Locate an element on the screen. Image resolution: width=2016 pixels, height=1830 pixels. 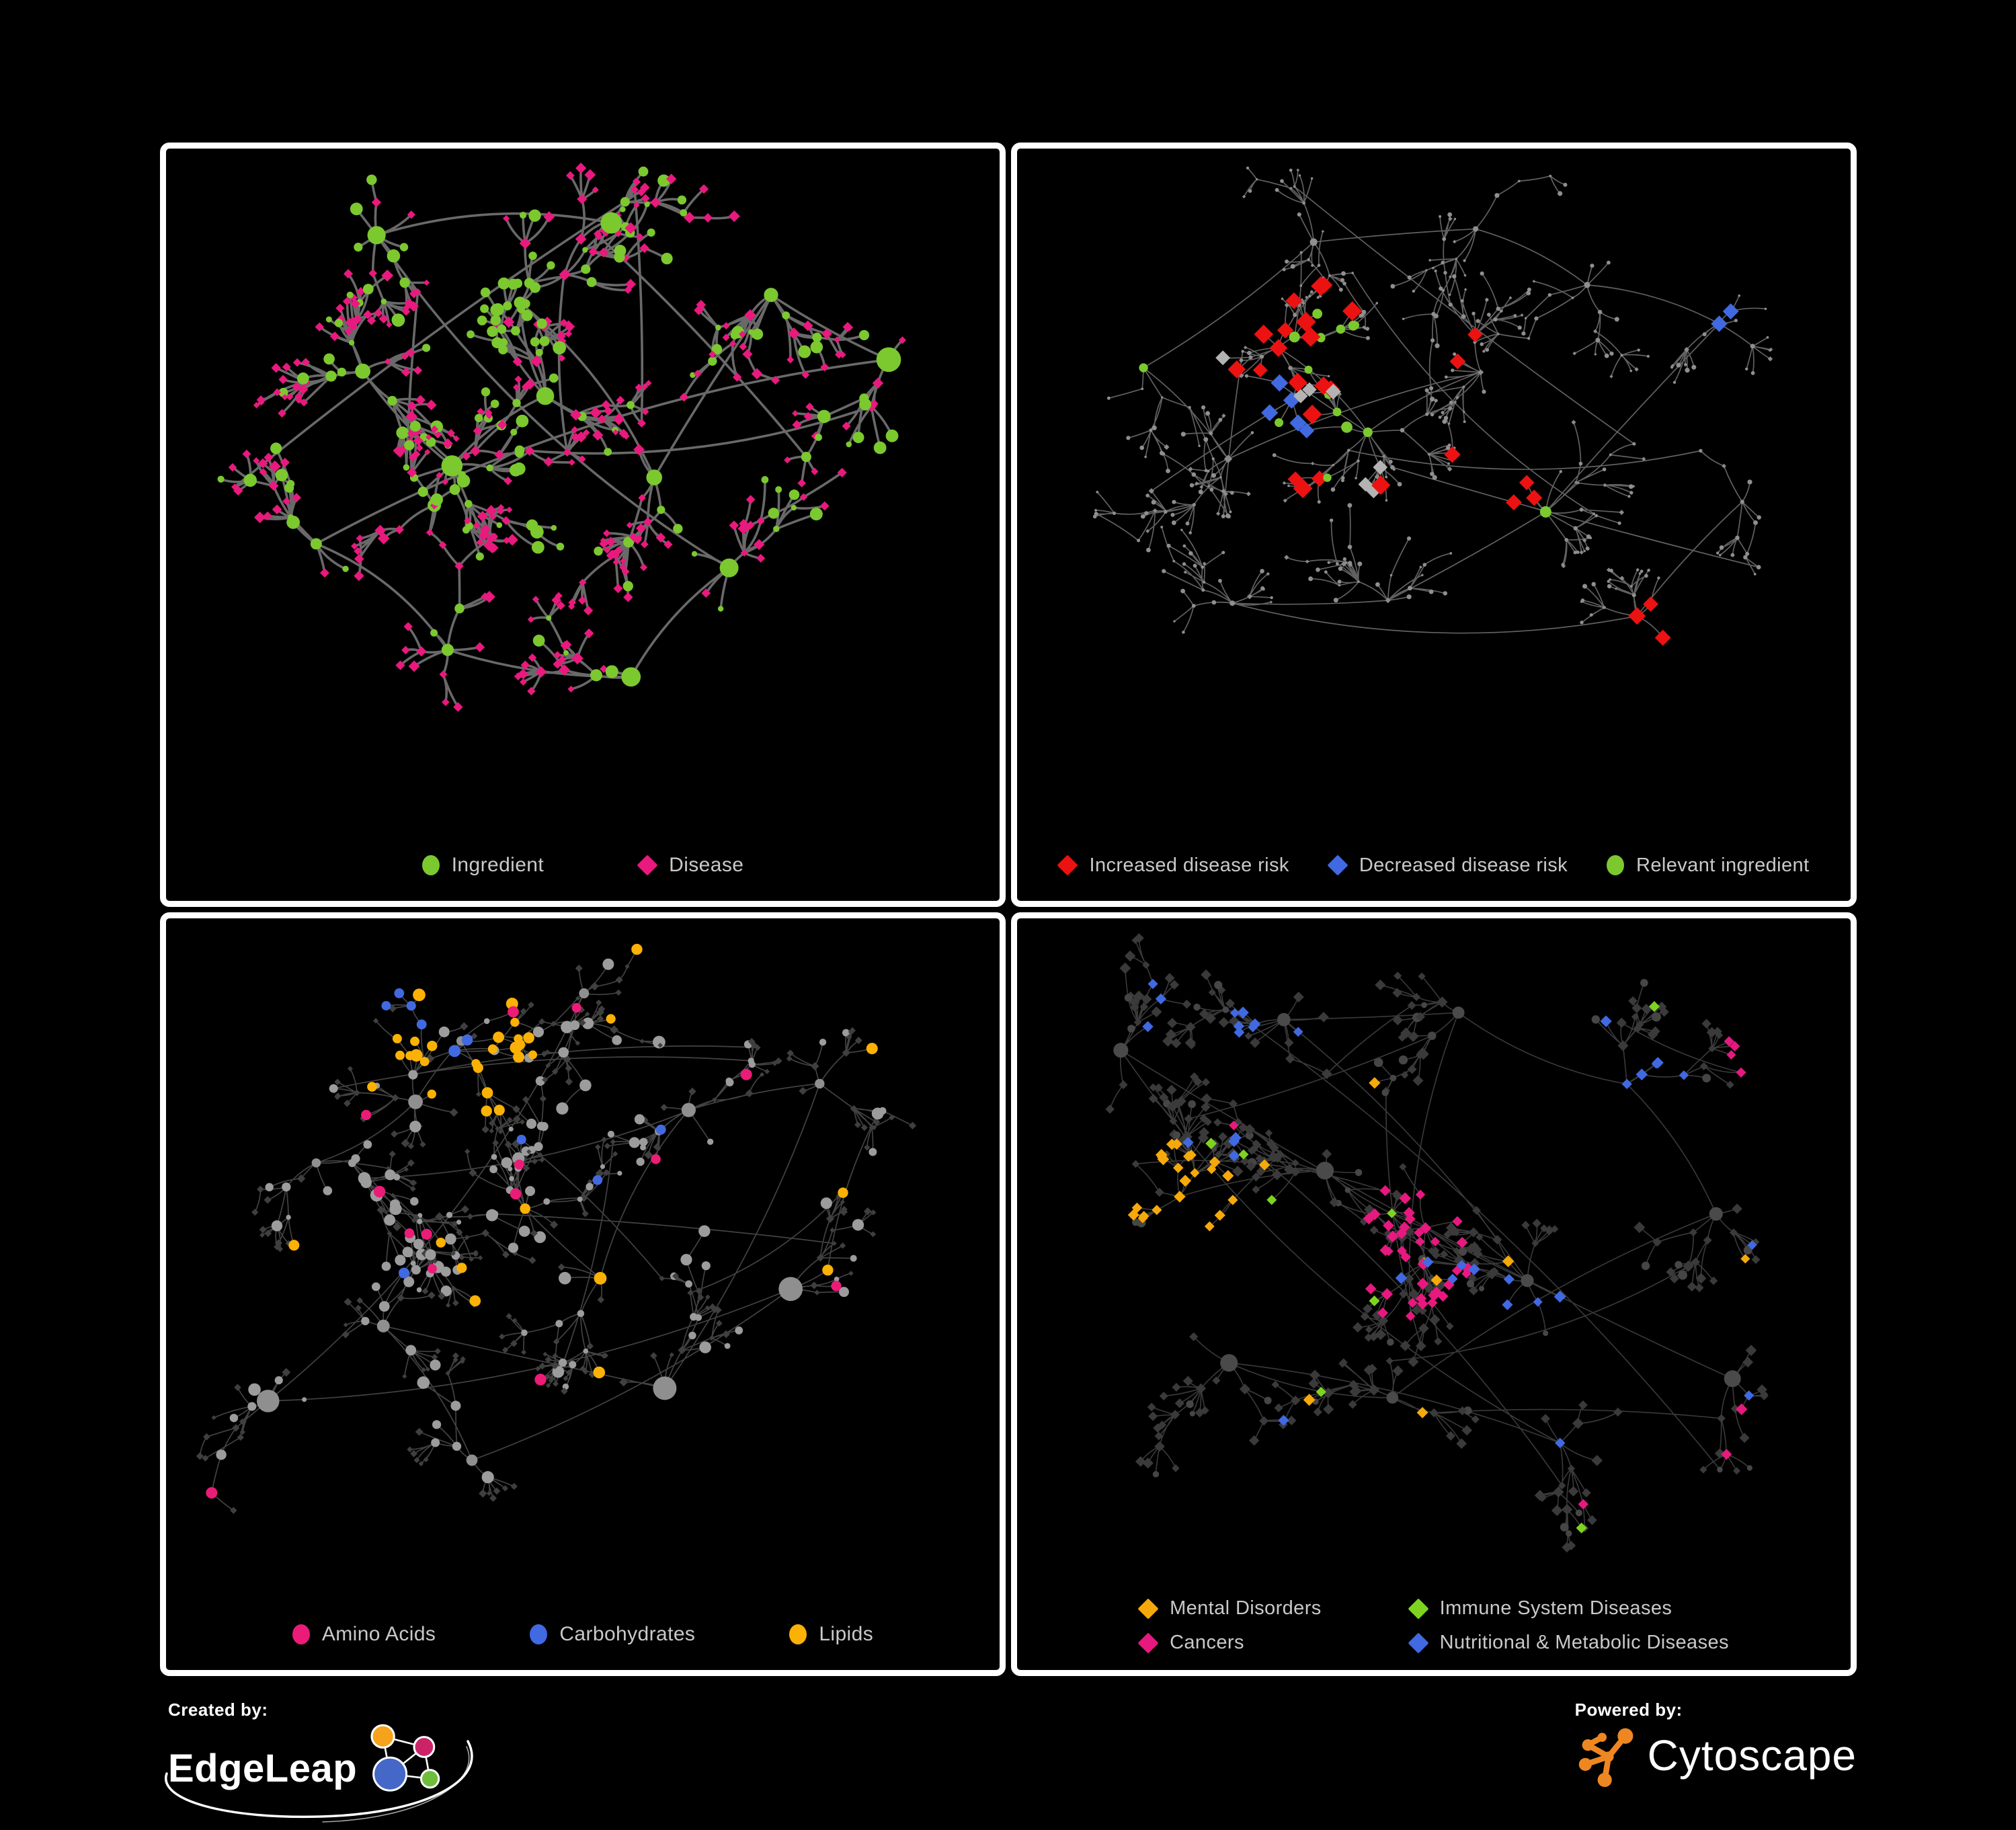
legend-item-lipids: Lipids is located at coordinates (831, 1634).